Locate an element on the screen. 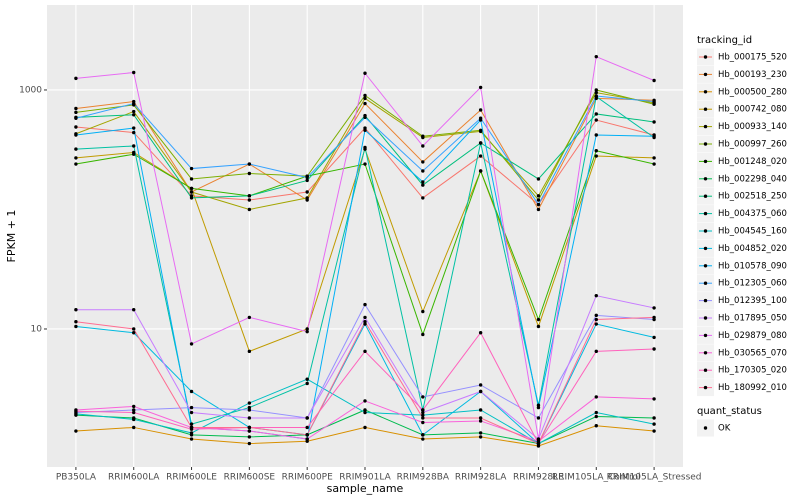 The image size is (800, 500). x-tick-label: RRIM600SE is located at coordinates (250, 478).